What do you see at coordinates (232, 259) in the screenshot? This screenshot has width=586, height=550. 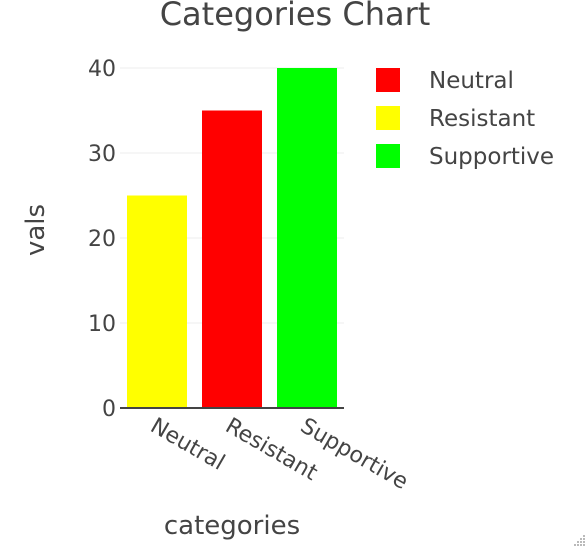 I see `bar-resistant` at bounding box center [232, 259].